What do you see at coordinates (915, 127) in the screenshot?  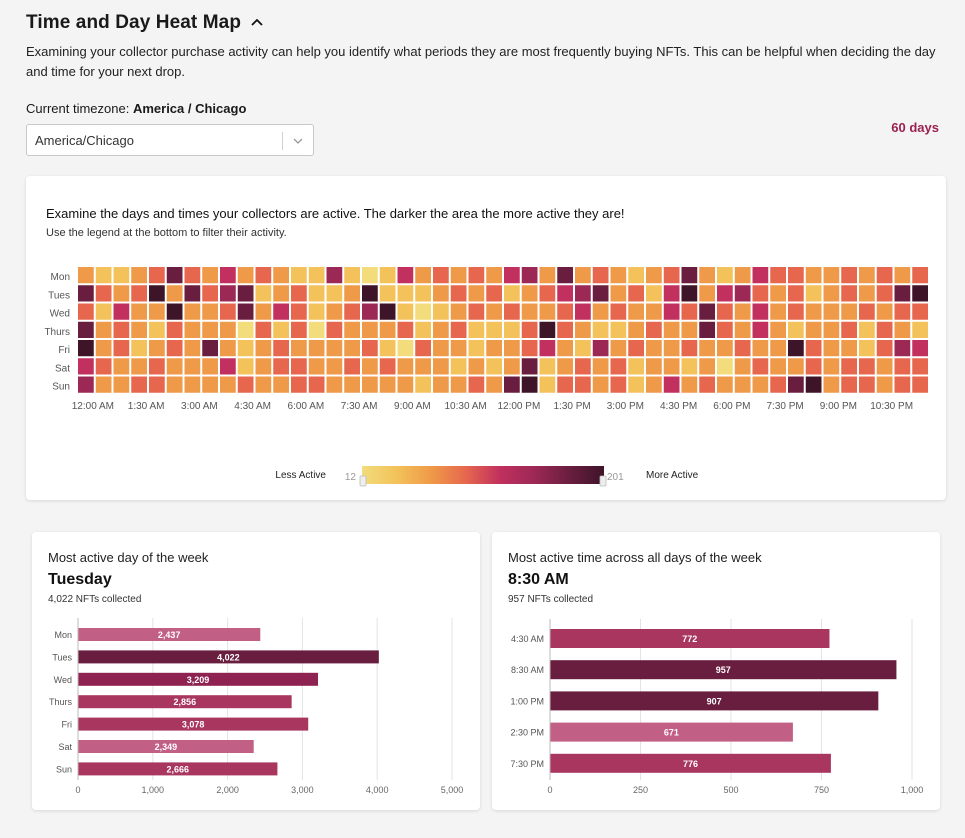 I see `period-selector: 60 days` at bounding box center [915, 127].